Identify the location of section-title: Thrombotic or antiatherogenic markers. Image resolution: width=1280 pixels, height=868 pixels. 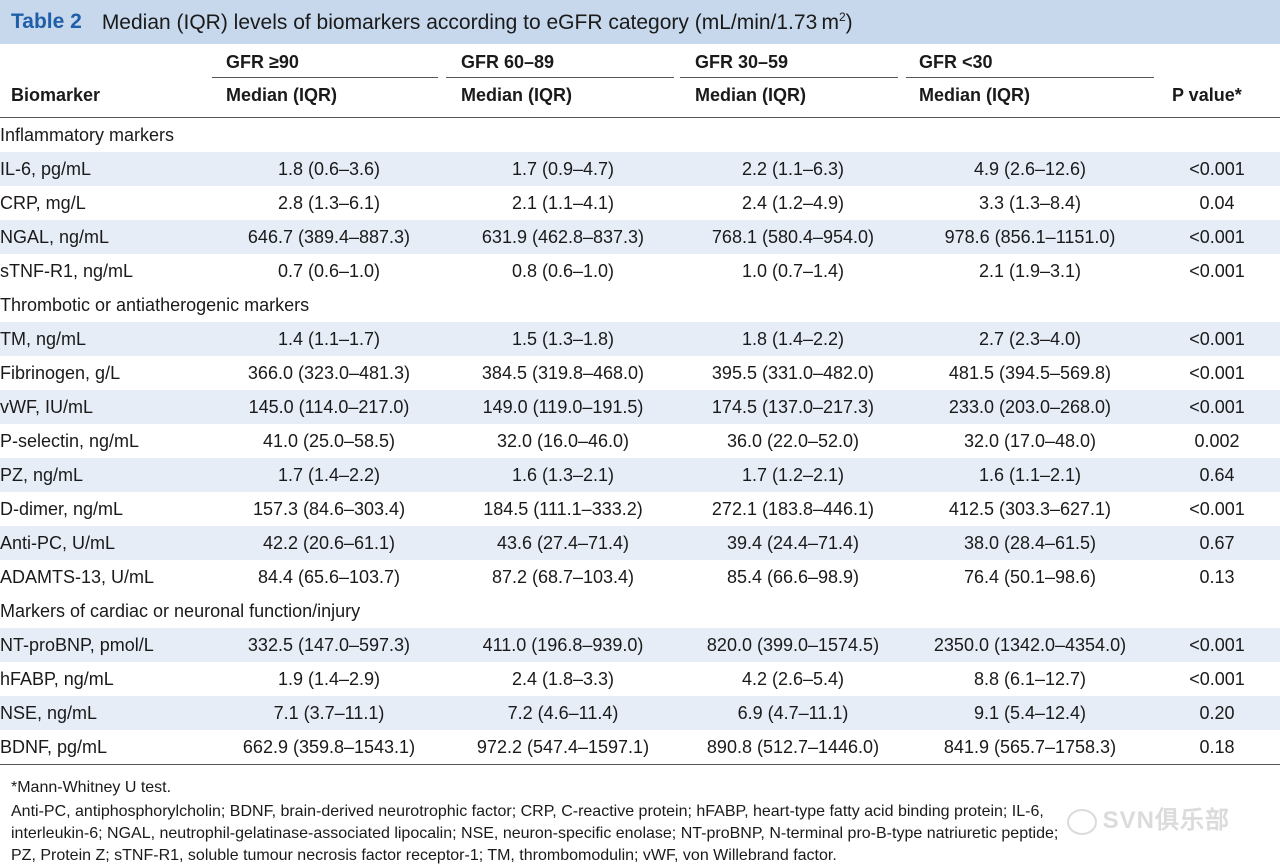
(155, 304).